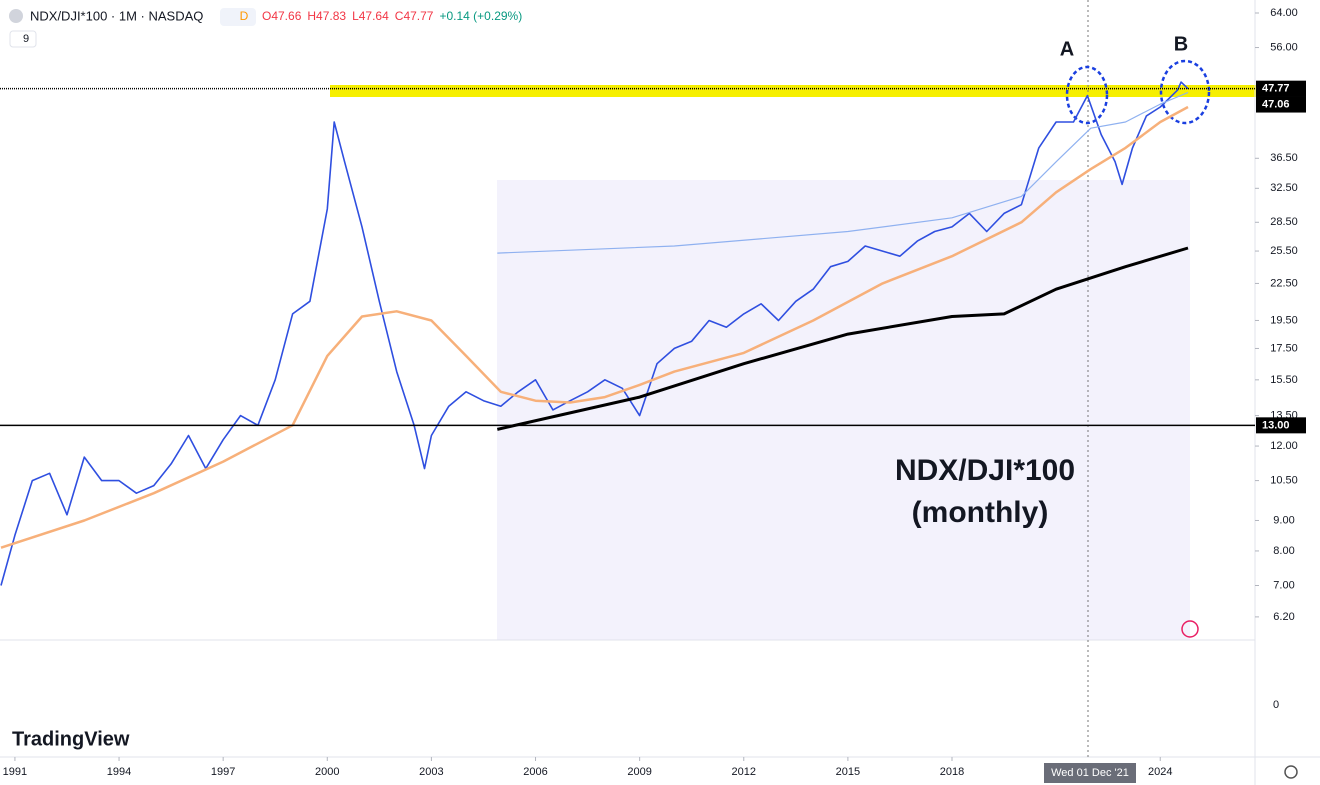  What do you see at coordinates (1276, 705) in the screenshot?
I see `lower-pane-tick: 0` at bounding box center [1276, 705].